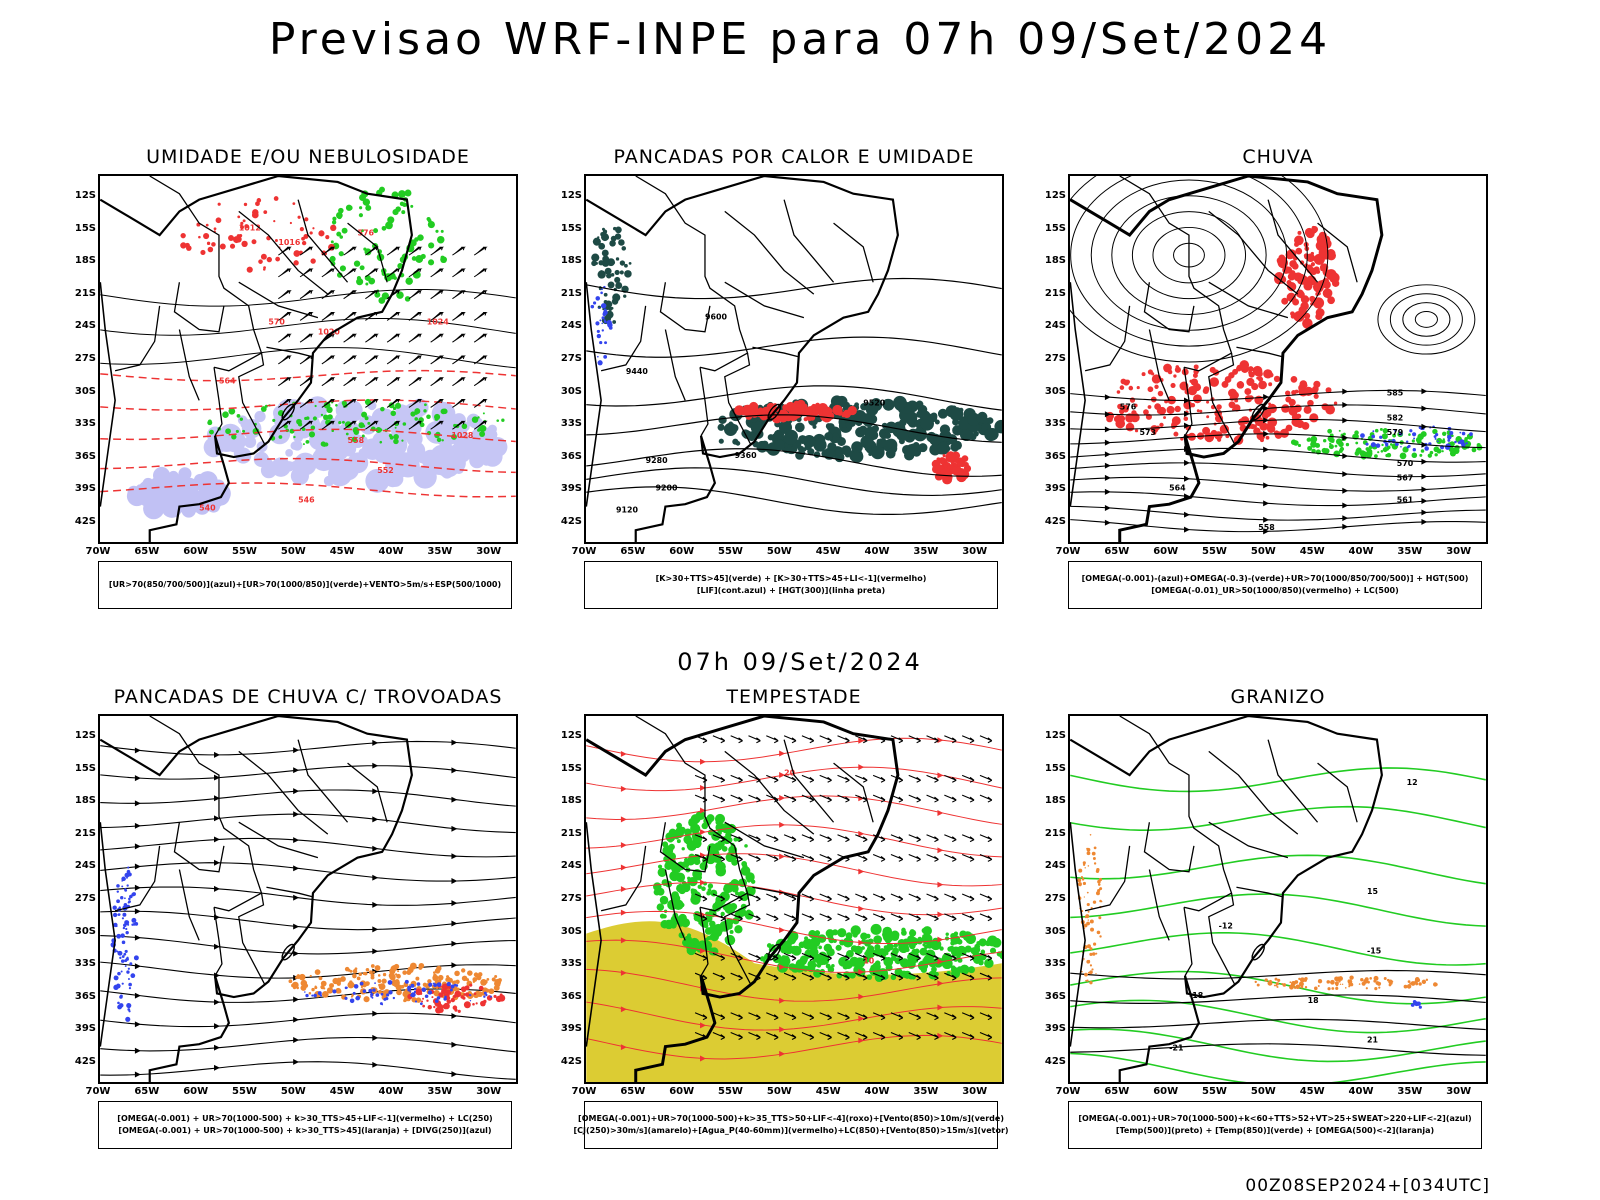 The height and width of the screenshot is (1200, 1600). Describe the element at coordinates (258, 234) in the screenshot. I see `humidity-red` at that location.